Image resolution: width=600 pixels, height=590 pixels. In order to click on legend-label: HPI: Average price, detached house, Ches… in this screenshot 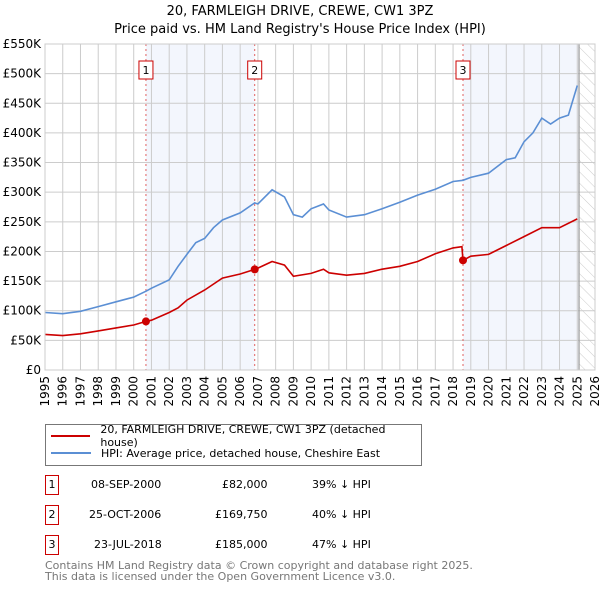, I will do `click(241, 453)`.